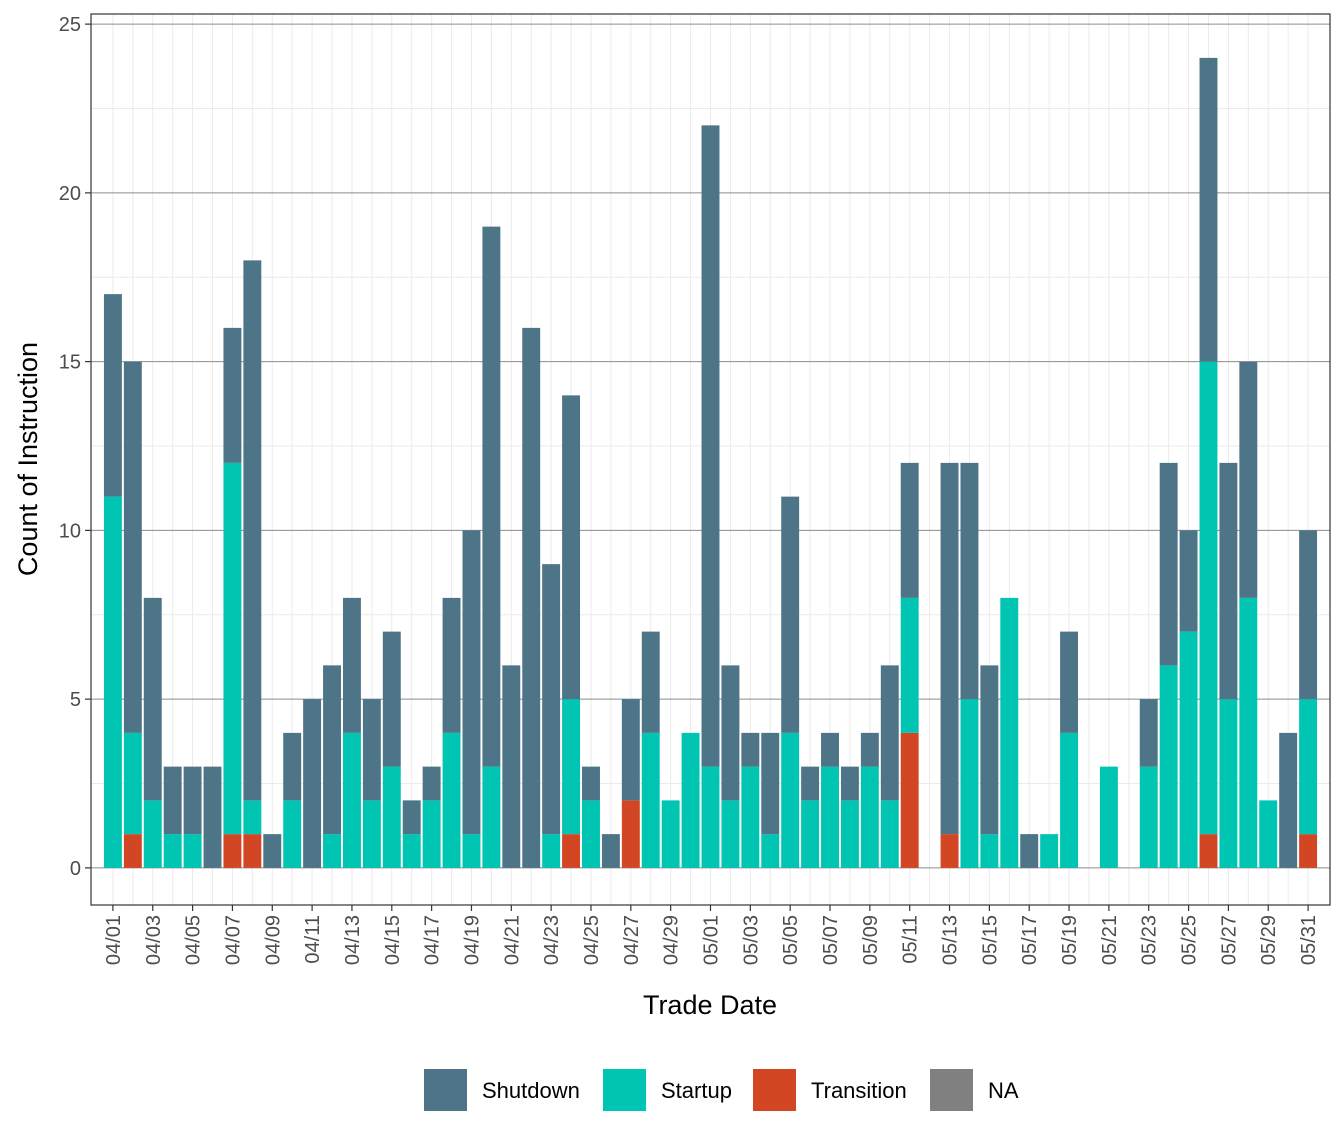 This screenshot has height=1142, width=1344. I want to click on x-tick-label: 05/21, so click(1110, 940).